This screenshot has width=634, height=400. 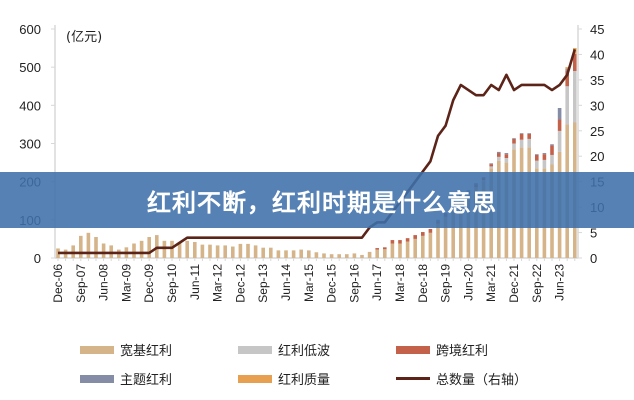 What do you see at coordinates (126, 283) in the screenshot?
I see `x-tick-label: Mar-09` at bounding box center [126, 283].